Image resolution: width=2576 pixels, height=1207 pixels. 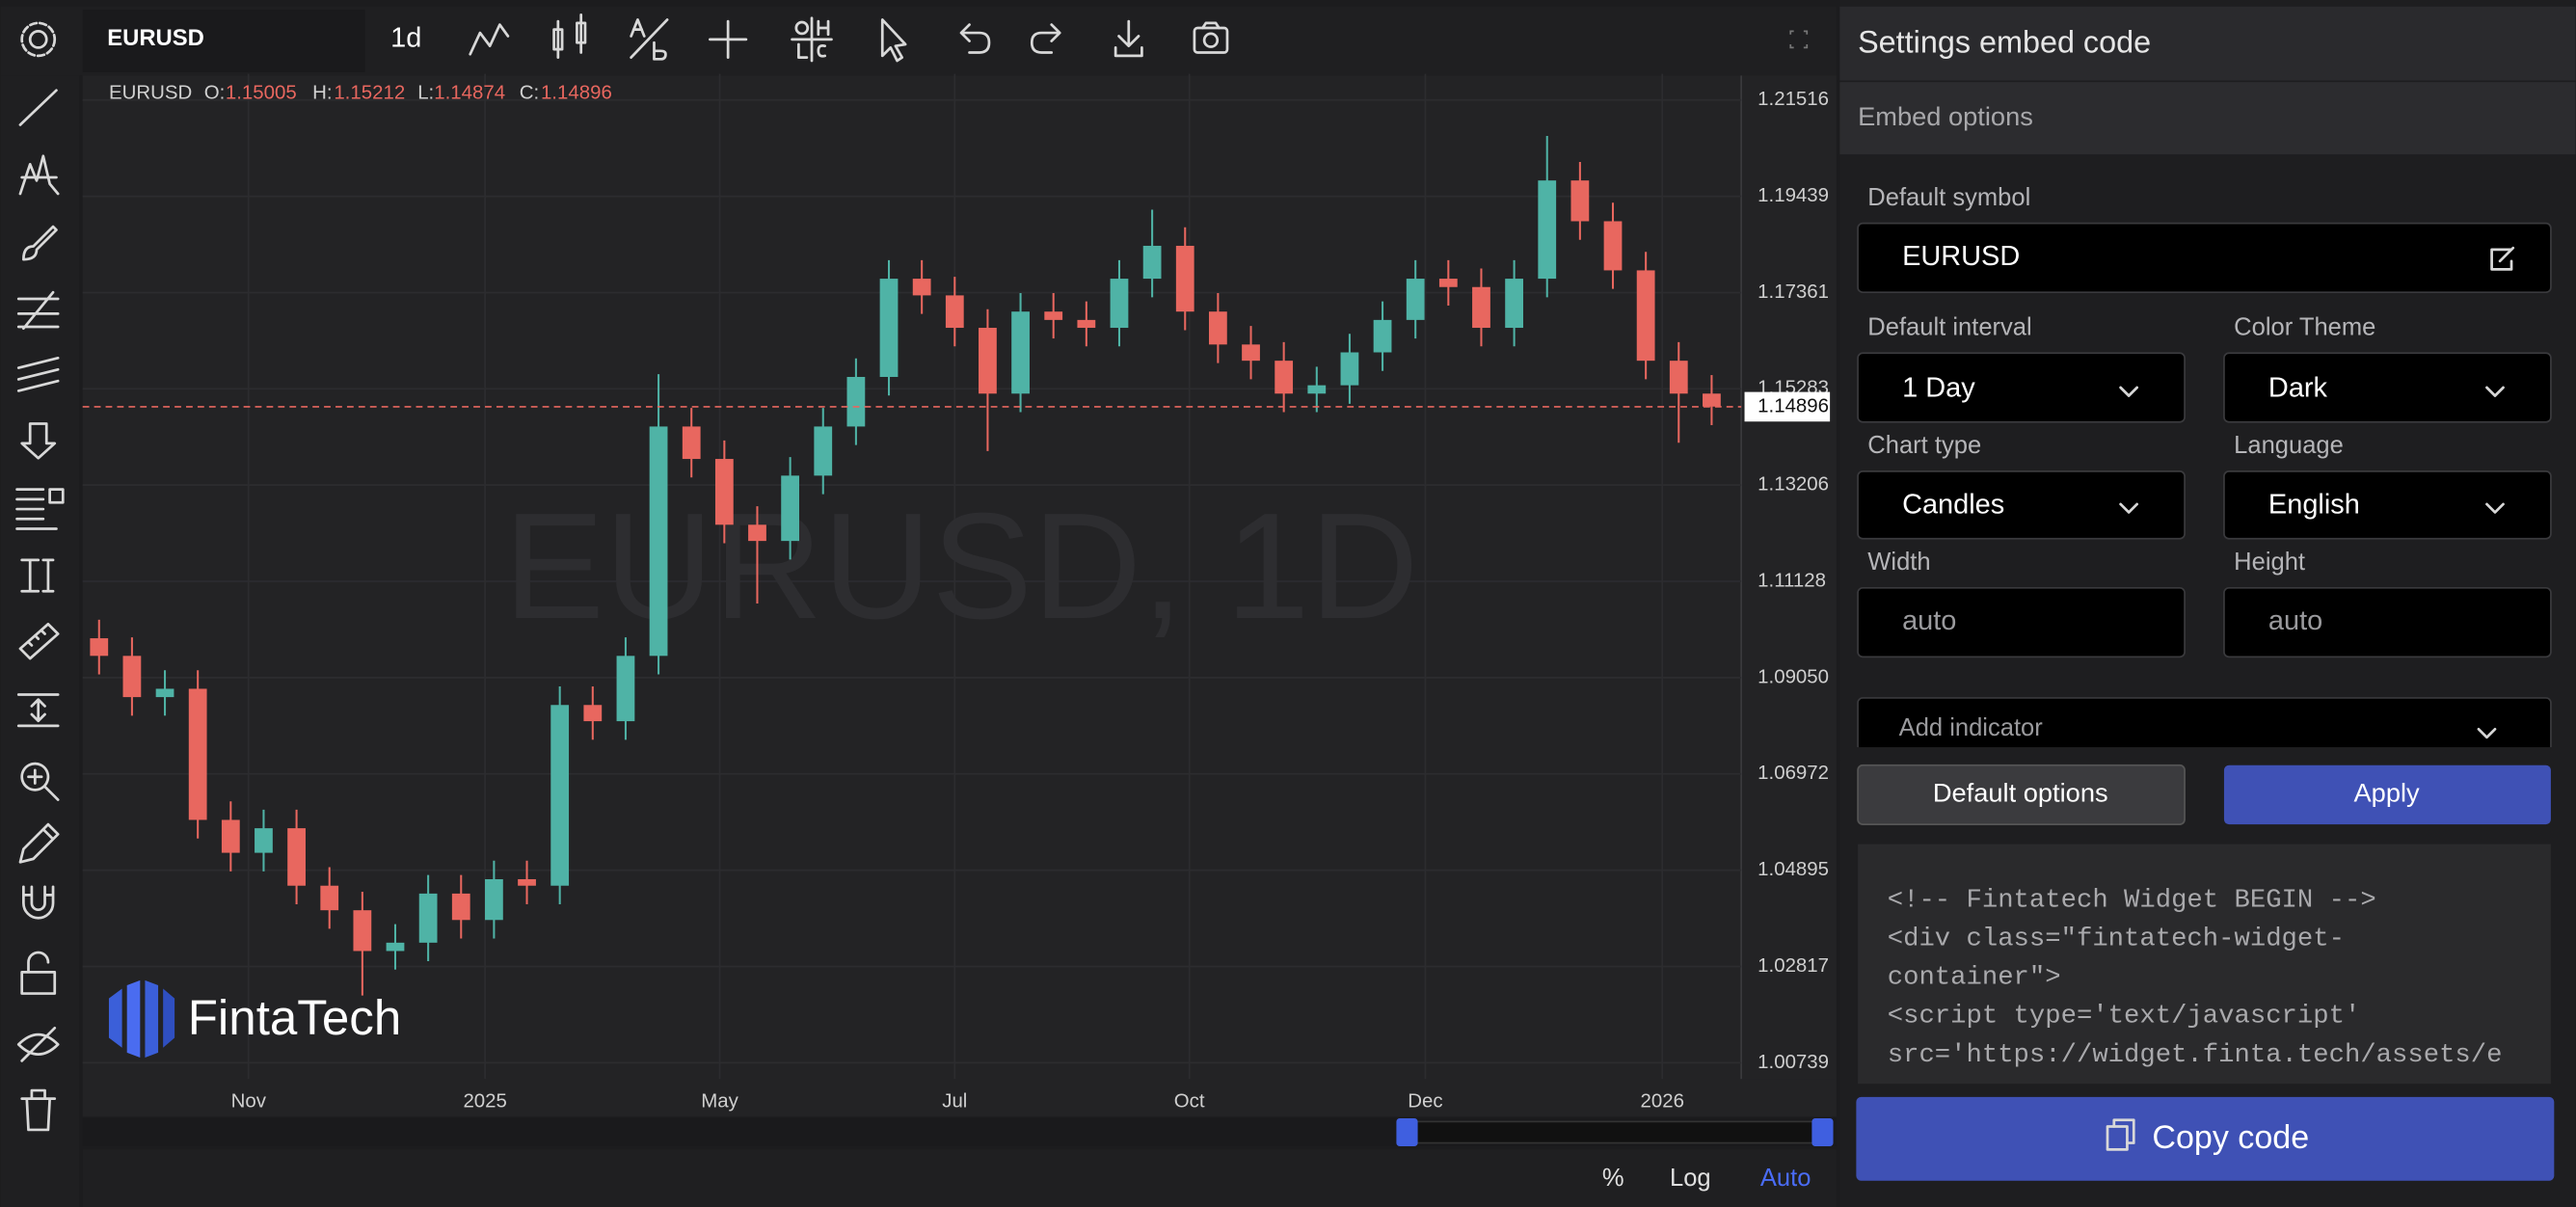 I want to click on button-label: Apply, so click(x=2386, y=793).